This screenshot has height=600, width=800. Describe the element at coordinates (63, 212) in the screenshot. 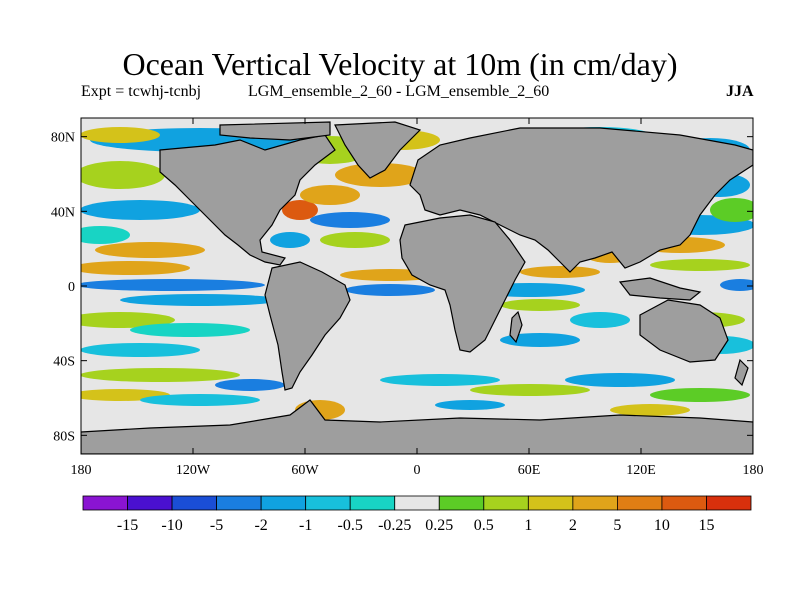

I see `lat-label: 40N` at that location.